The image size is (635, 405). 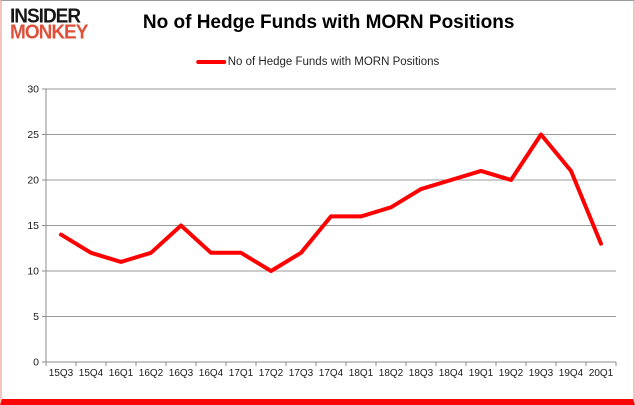 I want to click on y-tick-label-20: 20, so click(x=33, y=181).